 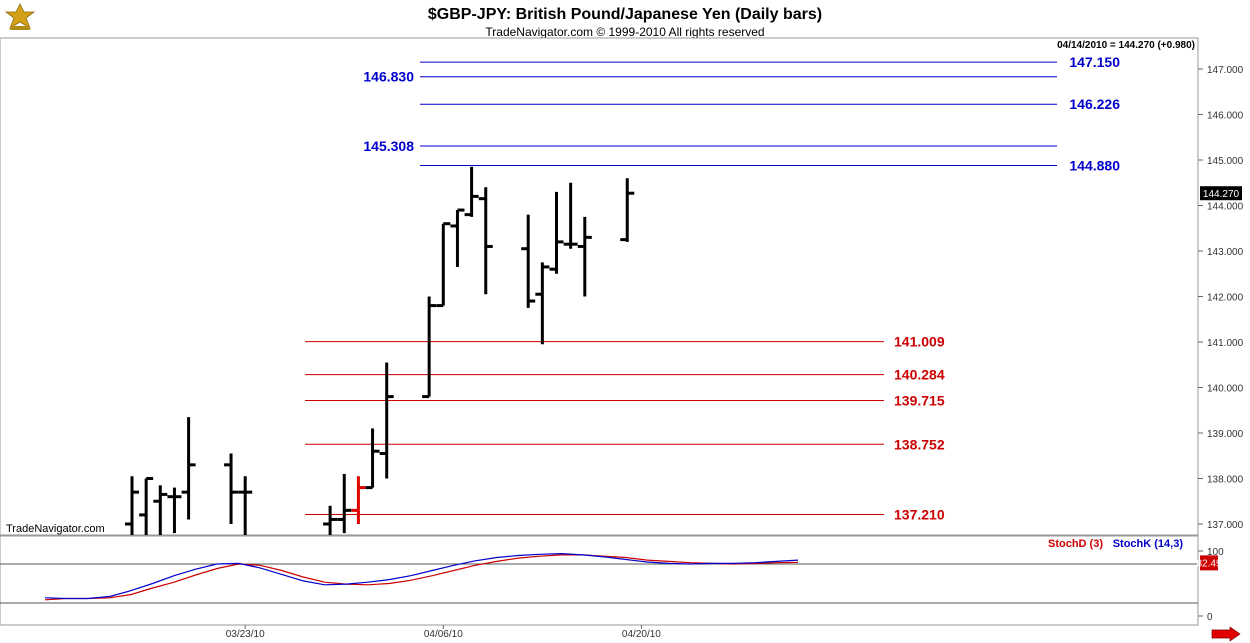 I want to click on date-axis: 03/23/10 04/06/10 04/20/10, so click(x=443, y=632).